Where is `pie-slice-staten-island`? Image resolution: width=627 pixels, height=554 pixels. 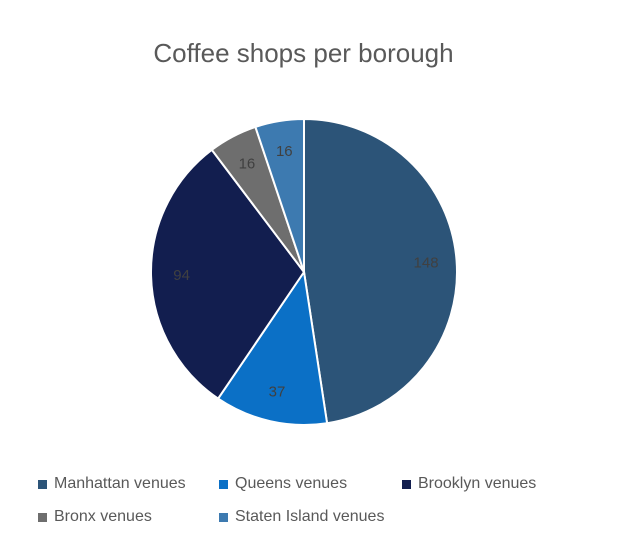 pie-slice-staten-island is located at coordinates (279, 195).